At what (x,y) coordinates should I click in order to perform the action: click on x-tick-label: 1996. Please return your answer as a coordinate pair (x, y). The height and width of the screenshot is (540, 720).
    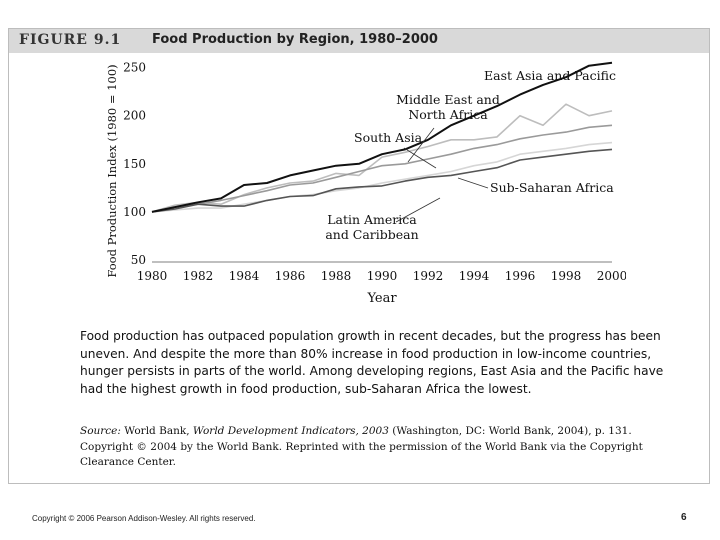
    Looking at the image, I should click on (520, 276).